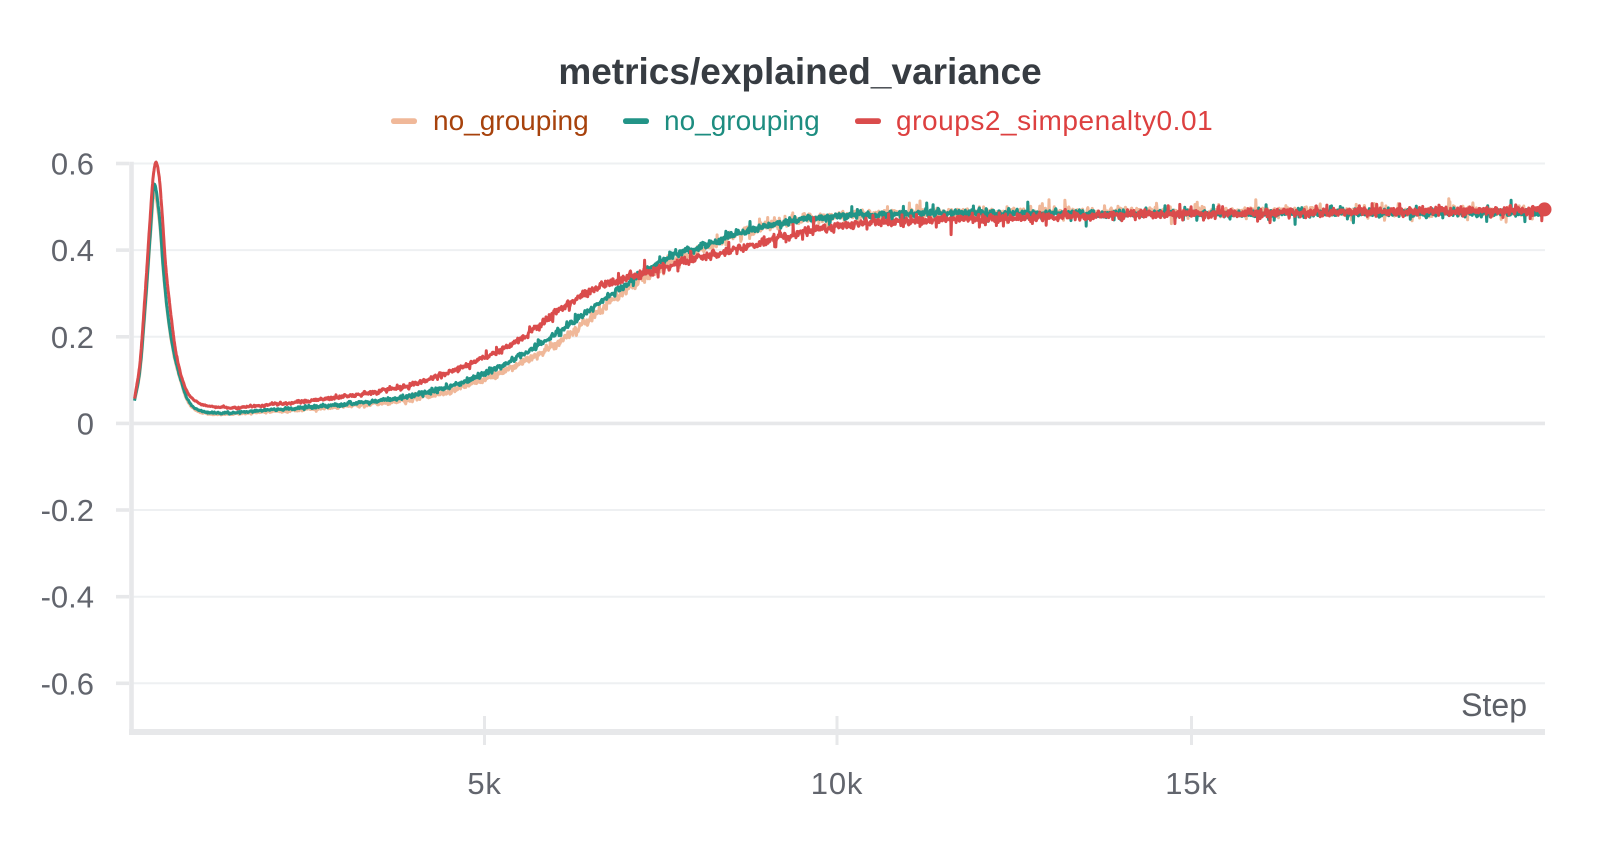 This screenshot has width=1600, height=846. I want to click on svg-text: -0.6, so click(67, 683).